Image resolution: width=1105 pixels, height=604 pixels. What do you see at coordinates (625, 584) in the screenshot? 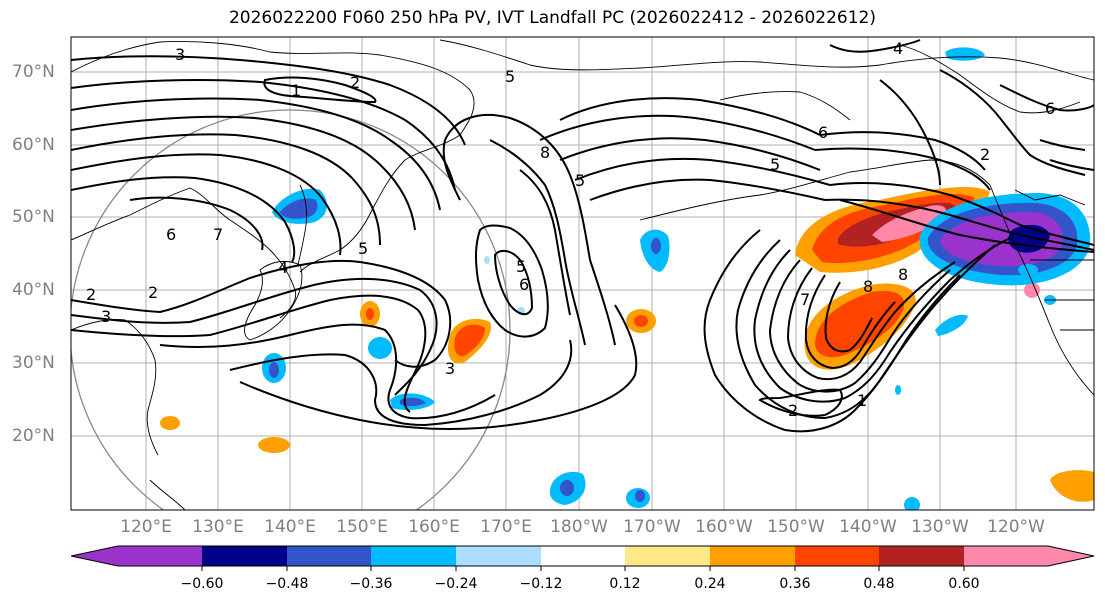
I see `colorbar-tick: 0.12` at bounding box center [625, 584].